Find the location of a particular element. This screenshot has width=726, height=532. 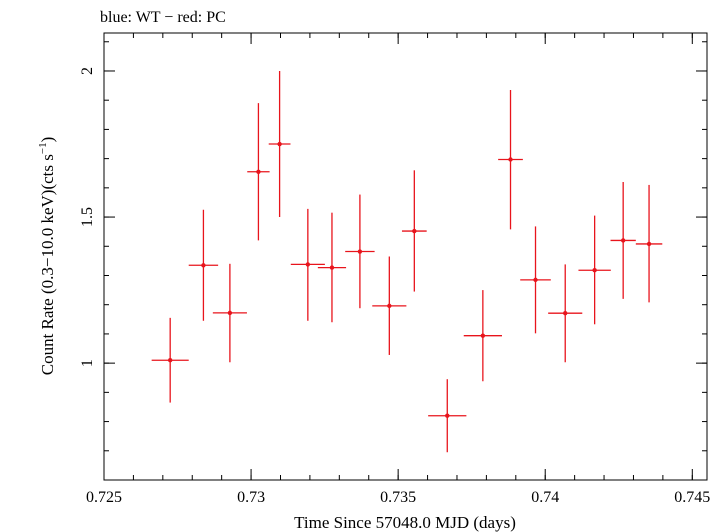

x-tick-label: 0.74 is located at coordinates (545, 497).